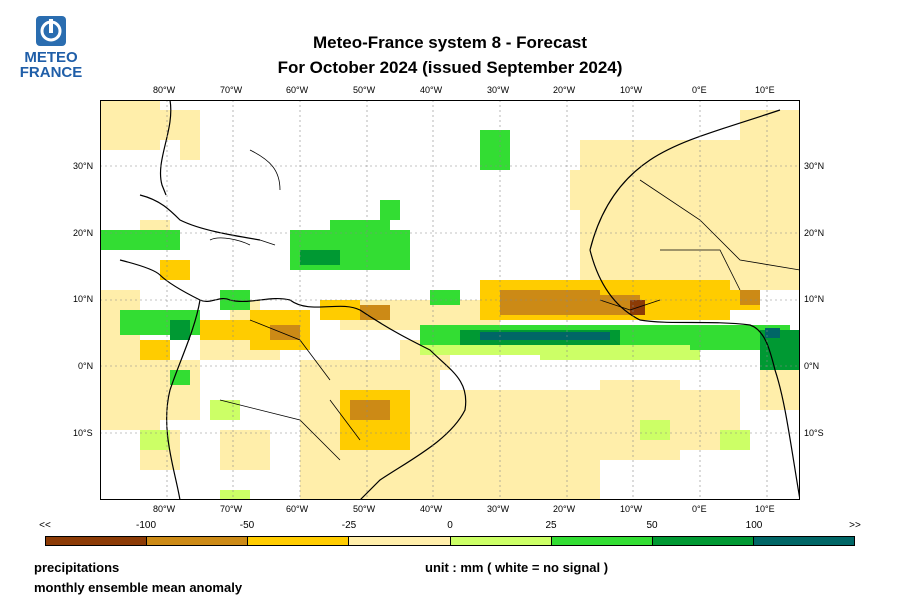 The image size is (900, 600). Describe the element at coordinates (431, 509) in the screenshot. I see `lon-label-bottom: 40°W` at that location.